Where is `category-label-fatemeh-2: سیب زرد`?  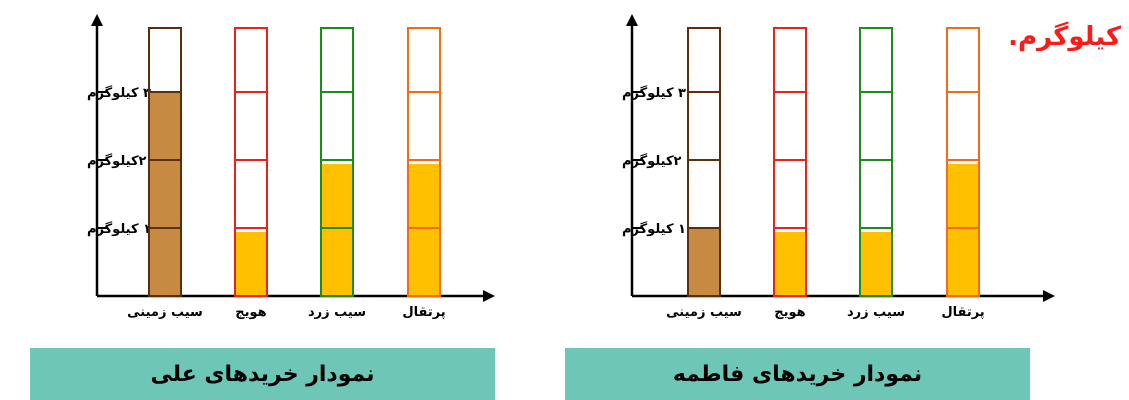 category-label-fatemeh-2: سیب زرد is located at coordinates (876, 312).